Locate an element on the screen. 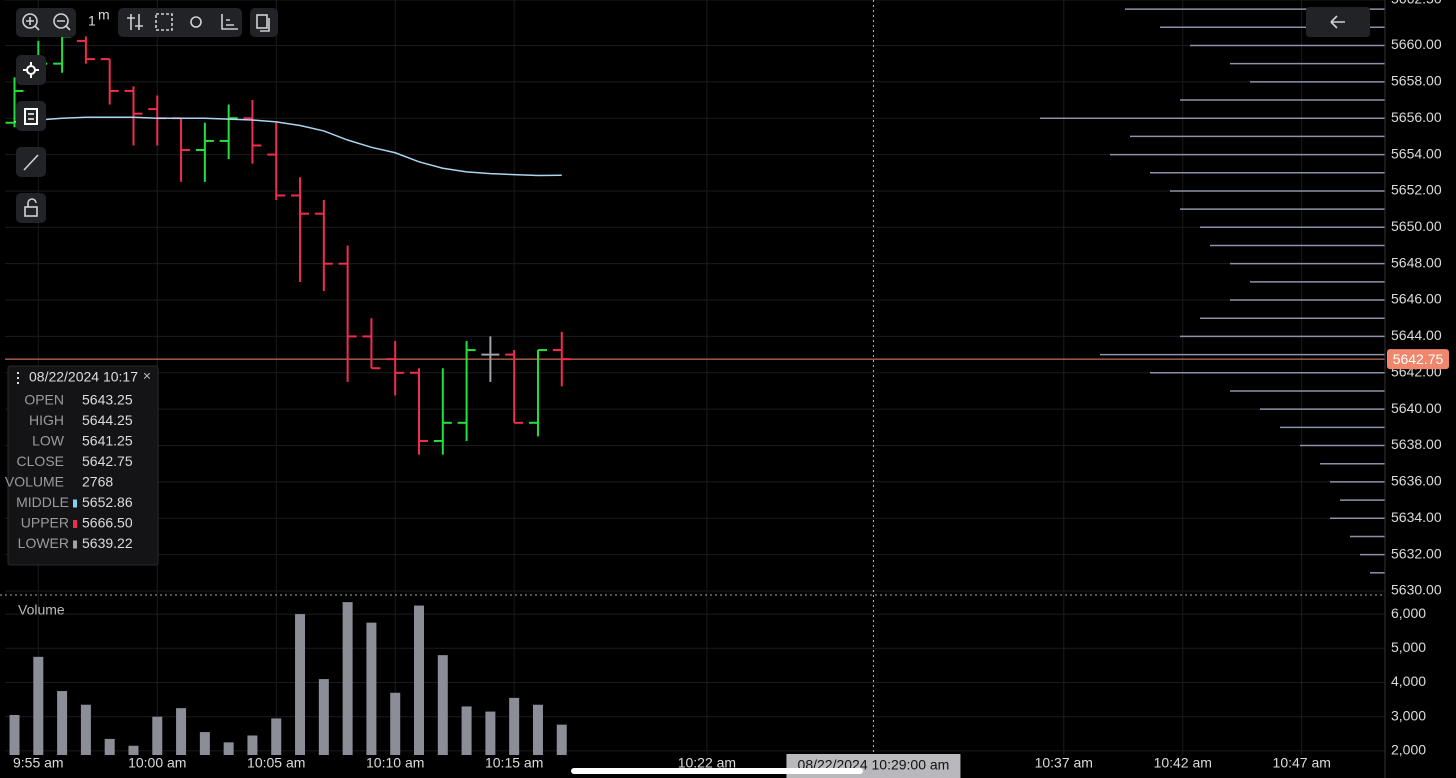 The image size is (1456, 778). x-tick-label: 10:15 am is located at coordinates (514, 763).